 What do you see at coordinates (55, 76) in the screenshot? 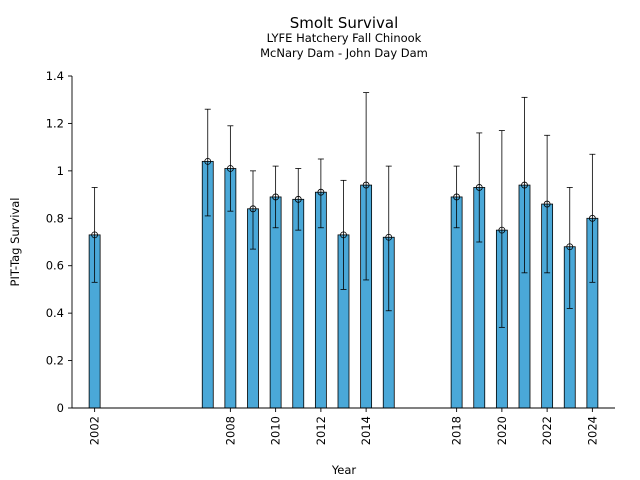
I see `y-tick-label: 1.4` at bounding box center [55, 76].